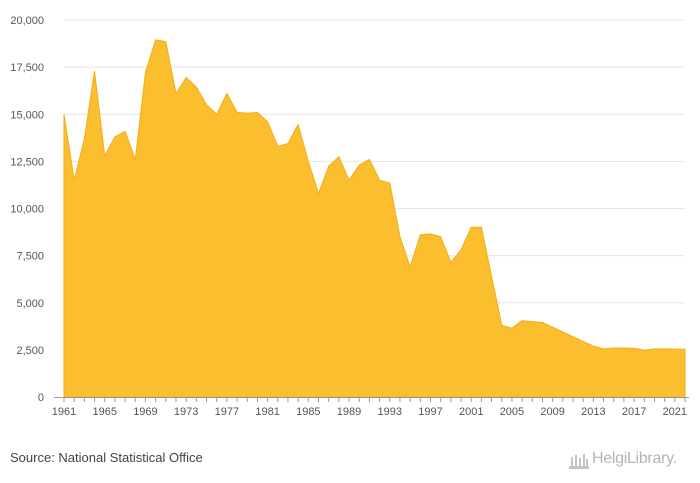 The image size is (700, 483). Describe the element at coordinates (64, 412) in the screenshot. I see `x-tick-label: 1961` at that location.